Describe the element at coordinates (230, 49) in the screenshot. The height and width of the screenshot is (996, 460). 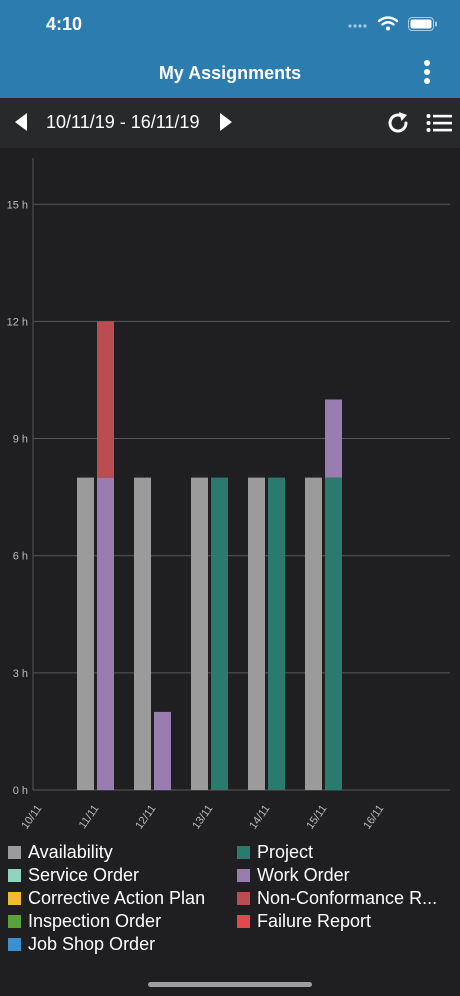
I see `app-header: 4:10 My Assignments` at that location.